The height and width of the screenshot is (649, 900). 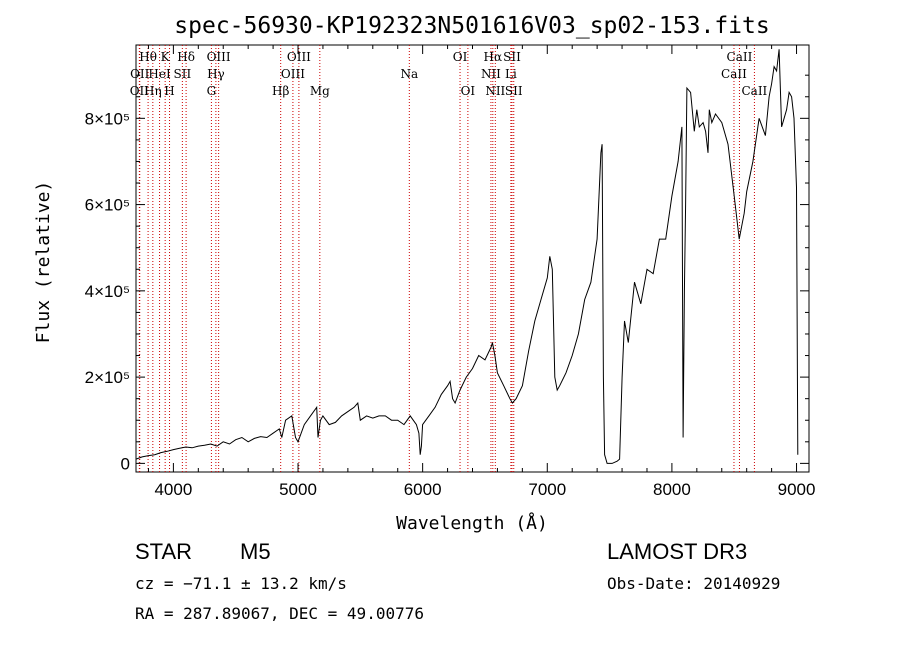 I want to click on x-tick-label: 9000, so click(x=797, y=489).